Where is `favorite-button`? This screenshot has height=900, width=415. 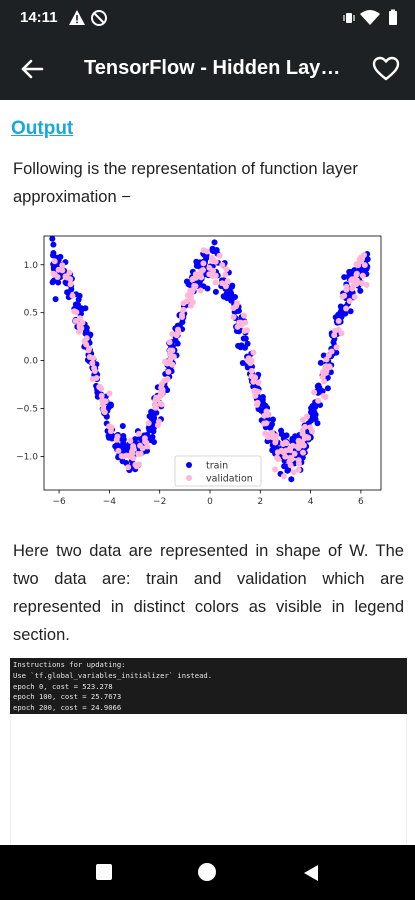
favorite-button is located at coordinates (386, 69).